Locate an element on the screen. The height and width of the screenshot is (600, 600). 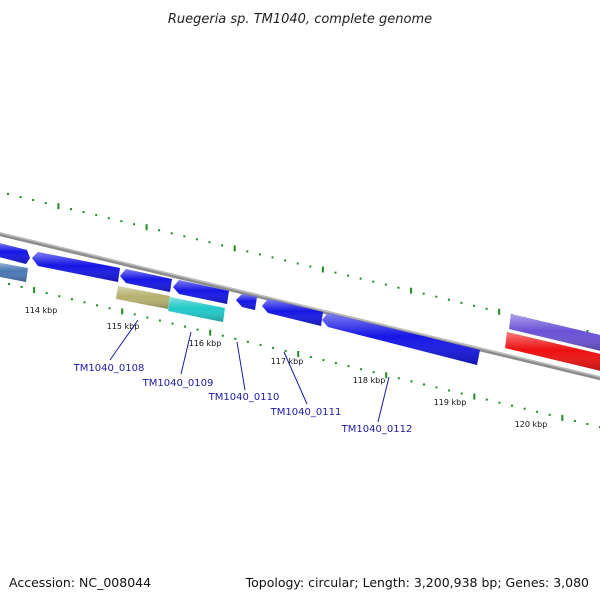
accession-text: Accession: NC_008044 is located at coordinates (80, 582).